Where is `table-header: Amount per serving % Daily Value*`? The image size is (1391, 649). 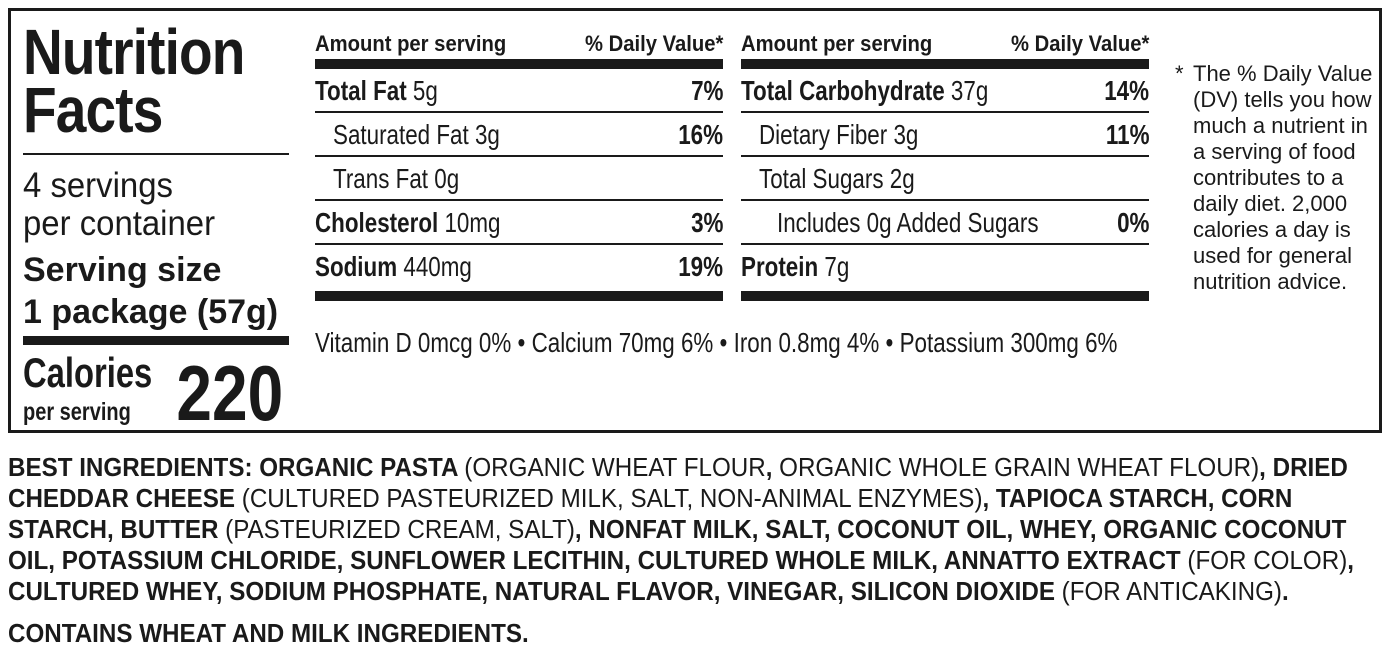
table-header: Amount per serving % Daily Value* is located at coordinates (945, 40).